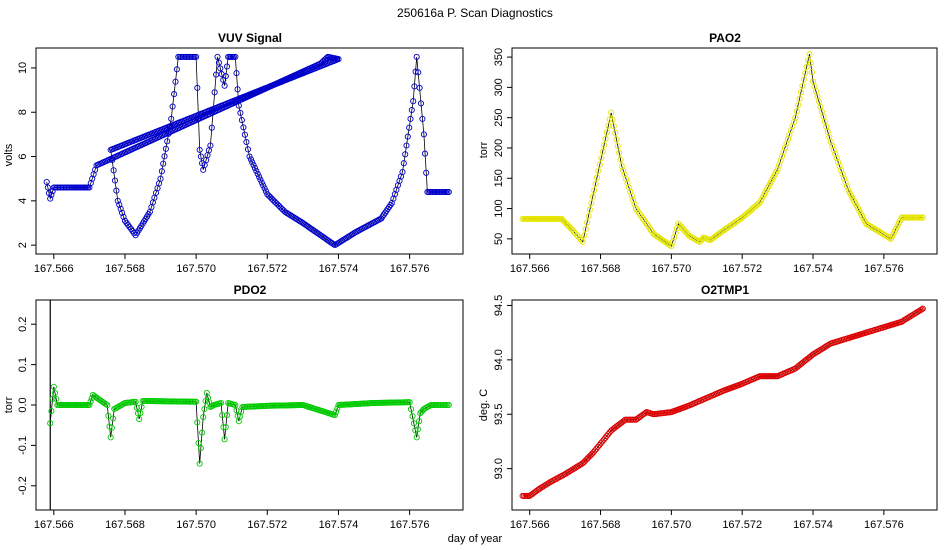 The height and width of the screenshot is (550, 950). What do you see at coordinates (725, 290) in the screenshot?
I see `panel-title-o2tmp1: O2TMP1` at bounding box center [725, 290].